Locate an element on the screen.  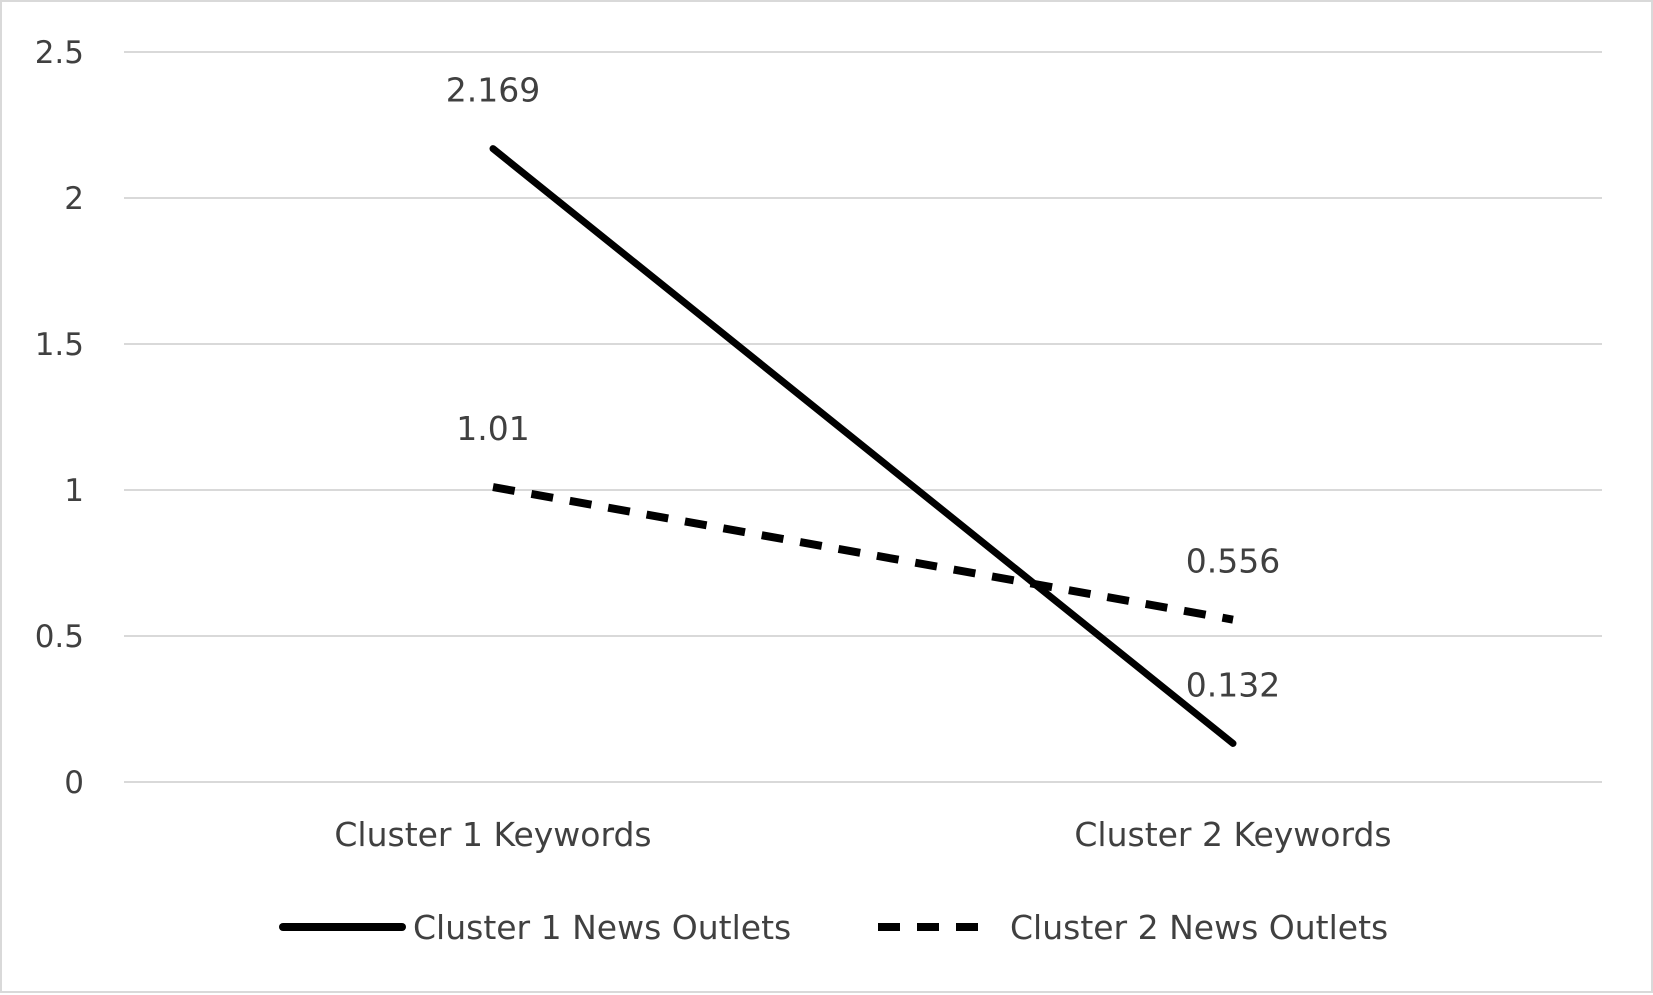
legend-item-2: Cluster 2 News Outlets is located at coordinates (1133, 927).